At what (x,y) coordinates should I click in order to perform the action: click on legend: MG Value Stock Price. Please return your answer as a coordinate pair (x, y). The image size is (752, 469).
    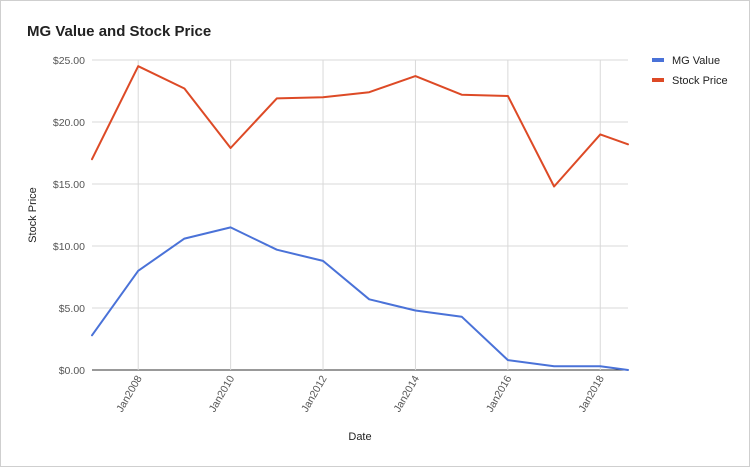
    Looking at the image, I should click on (690, 71).